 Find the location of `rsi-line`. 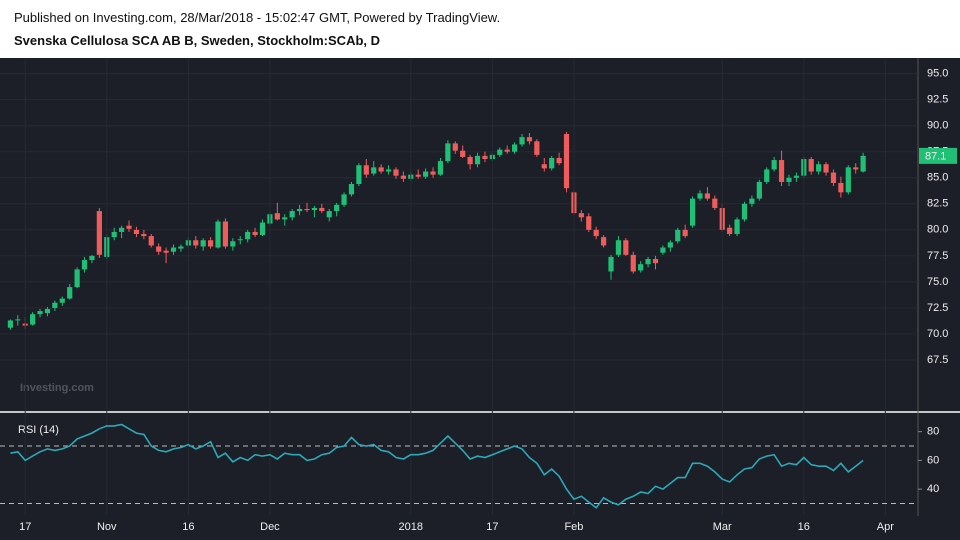

rsi-line is located at coordinates (437, 466).